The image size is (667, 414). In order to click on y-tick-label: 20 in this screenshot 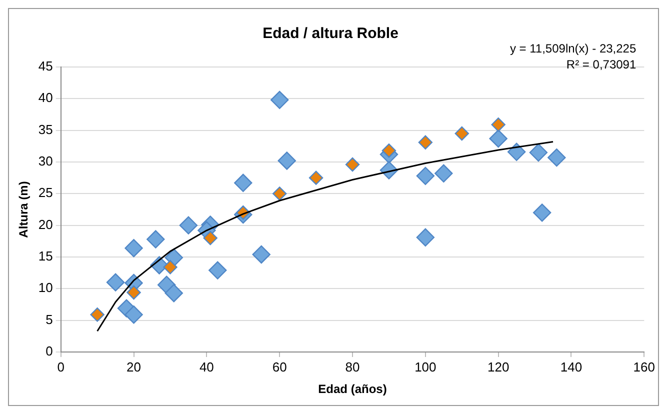, I will do `click(45, 224)`.